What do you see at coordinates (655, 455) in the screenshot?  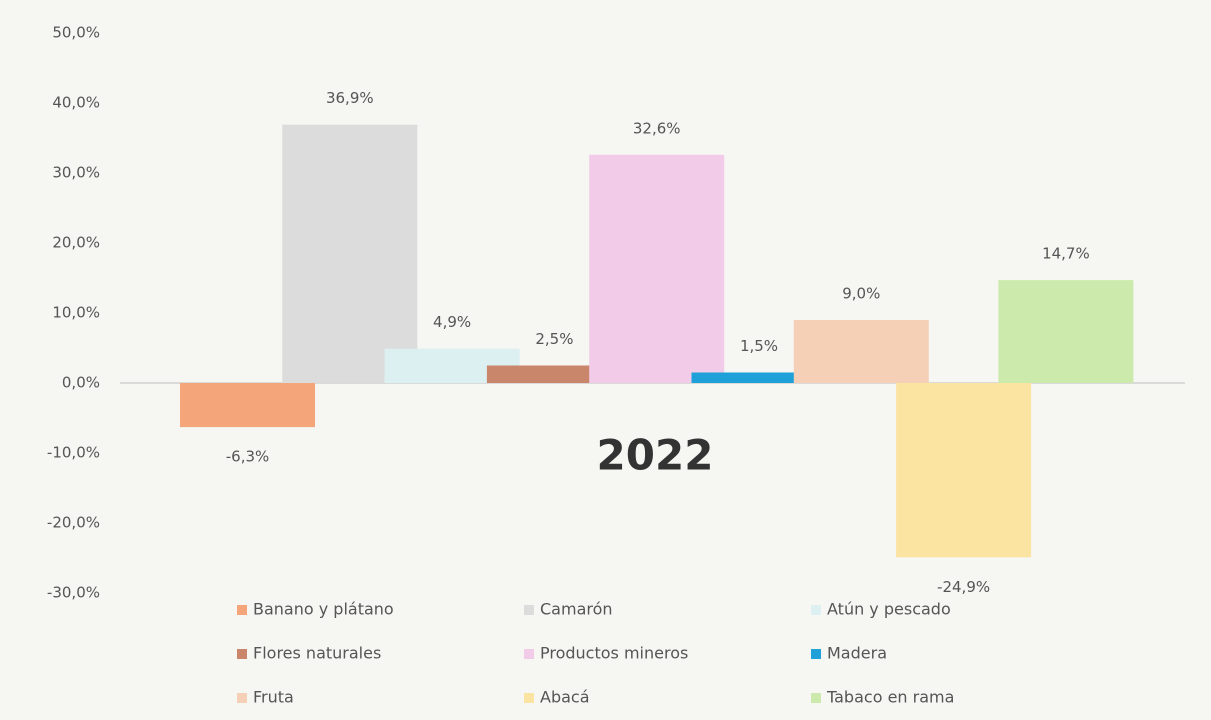 I see `x-category-label: 2022` at bounding box center [655, 455].